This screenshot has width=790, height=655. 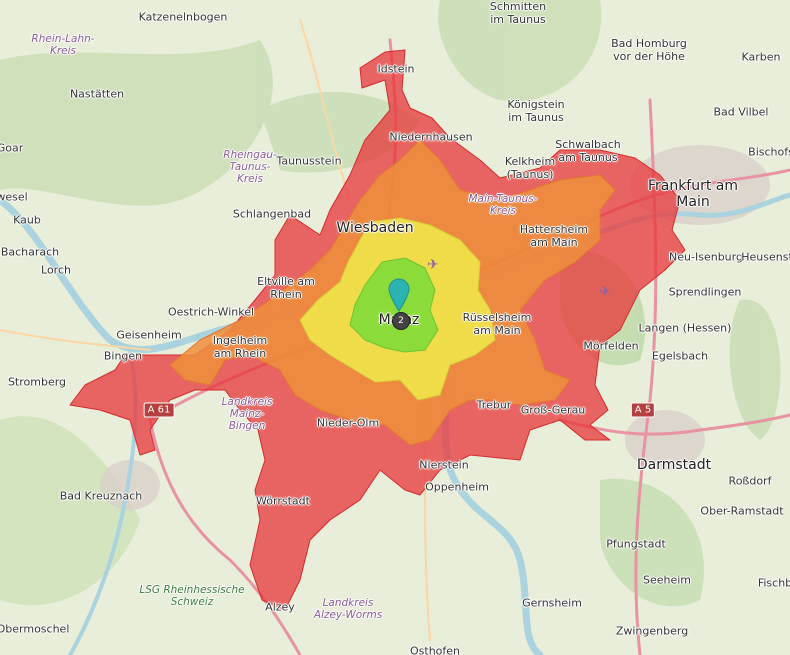 I want to click on place-label: Fischb, so click(x=773, y=583).